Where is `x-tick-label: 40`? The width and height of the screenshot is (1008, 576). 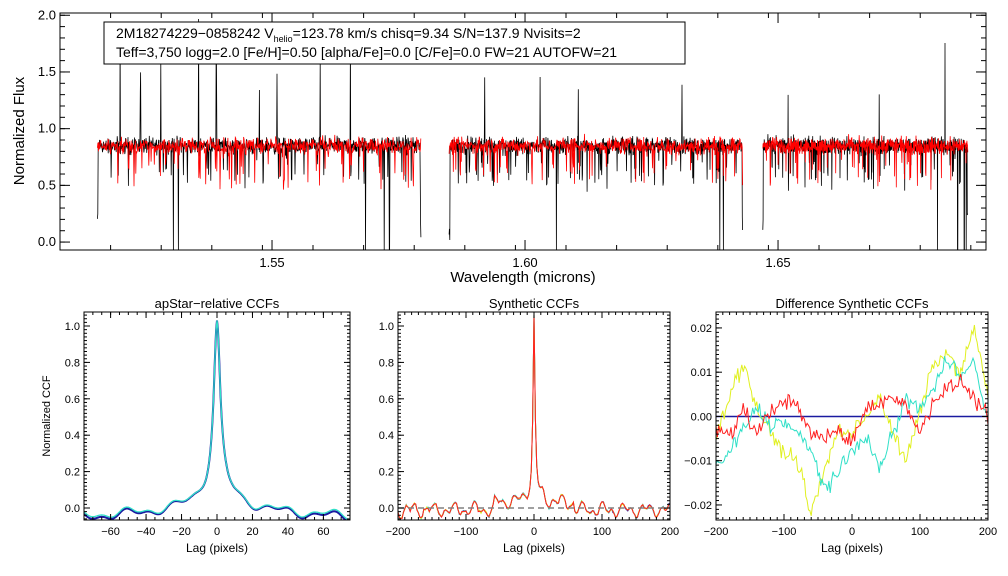 x-tick-label: 40 is located at coordinates (288, 532).